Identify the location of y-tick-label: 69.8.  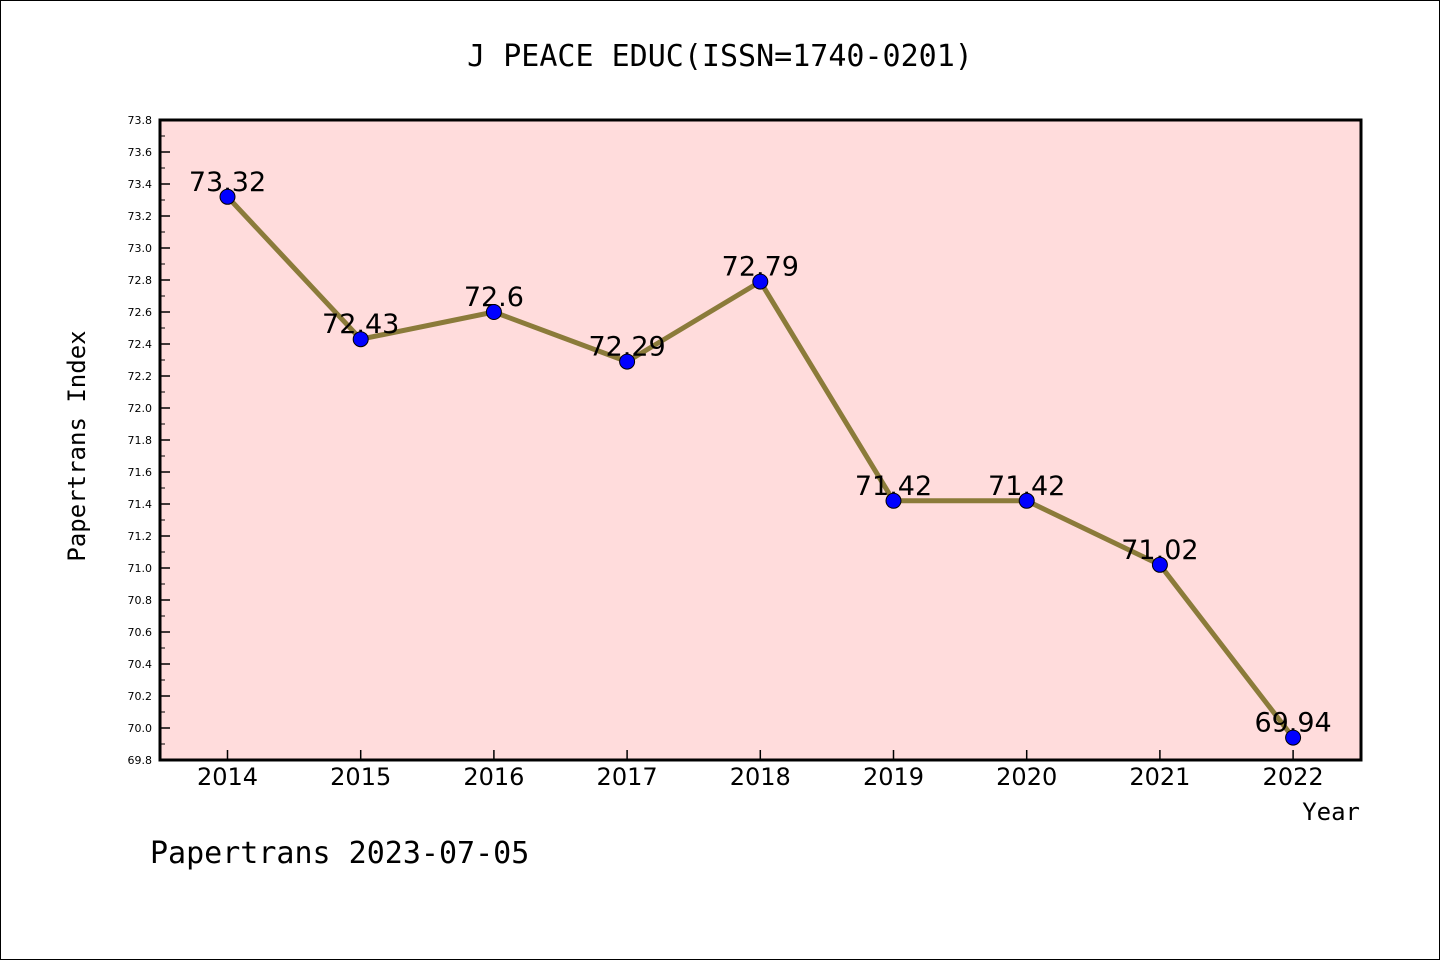
(140, 760).